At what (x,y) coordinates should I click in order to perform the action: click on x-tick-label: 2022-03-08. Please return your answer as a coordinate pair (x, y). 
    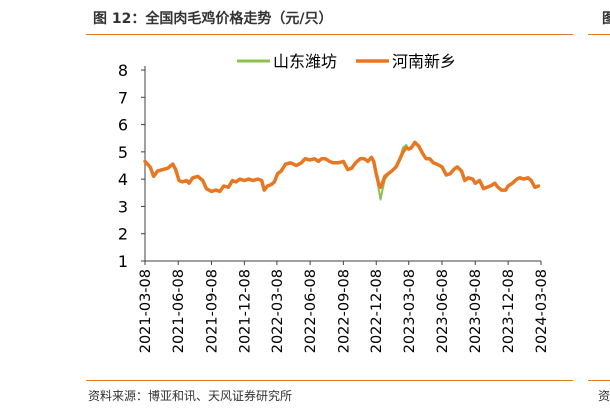
    Looking at the image, I should click on (278, 311).